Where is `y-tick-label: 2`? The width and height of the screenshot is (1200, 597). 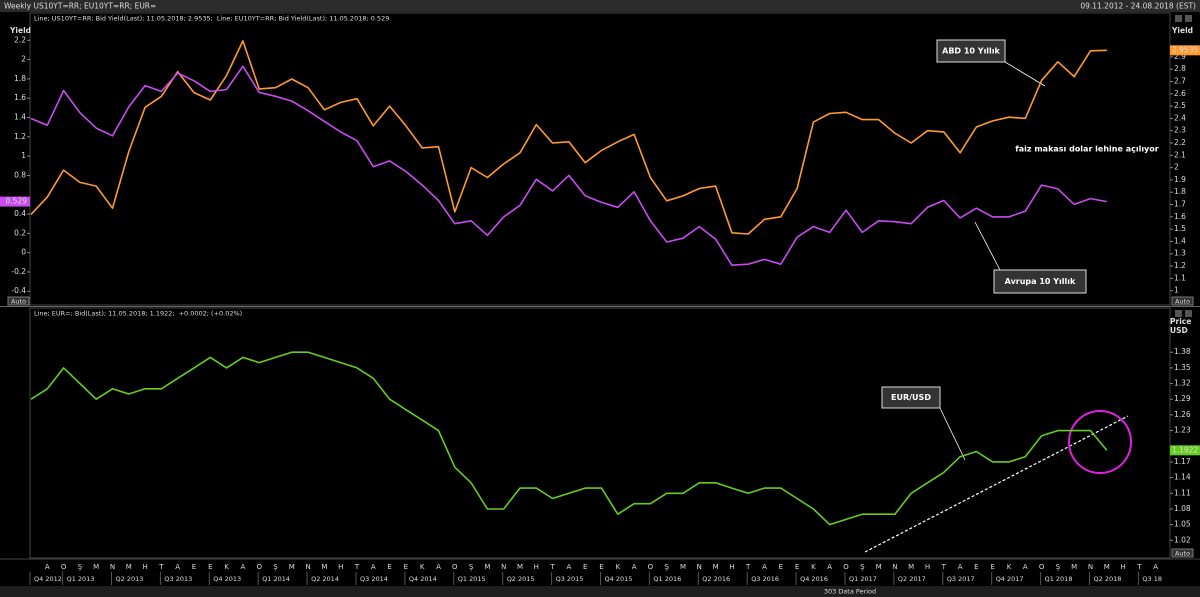 y-tick-label: 2 is located at coordinates (23, 59).